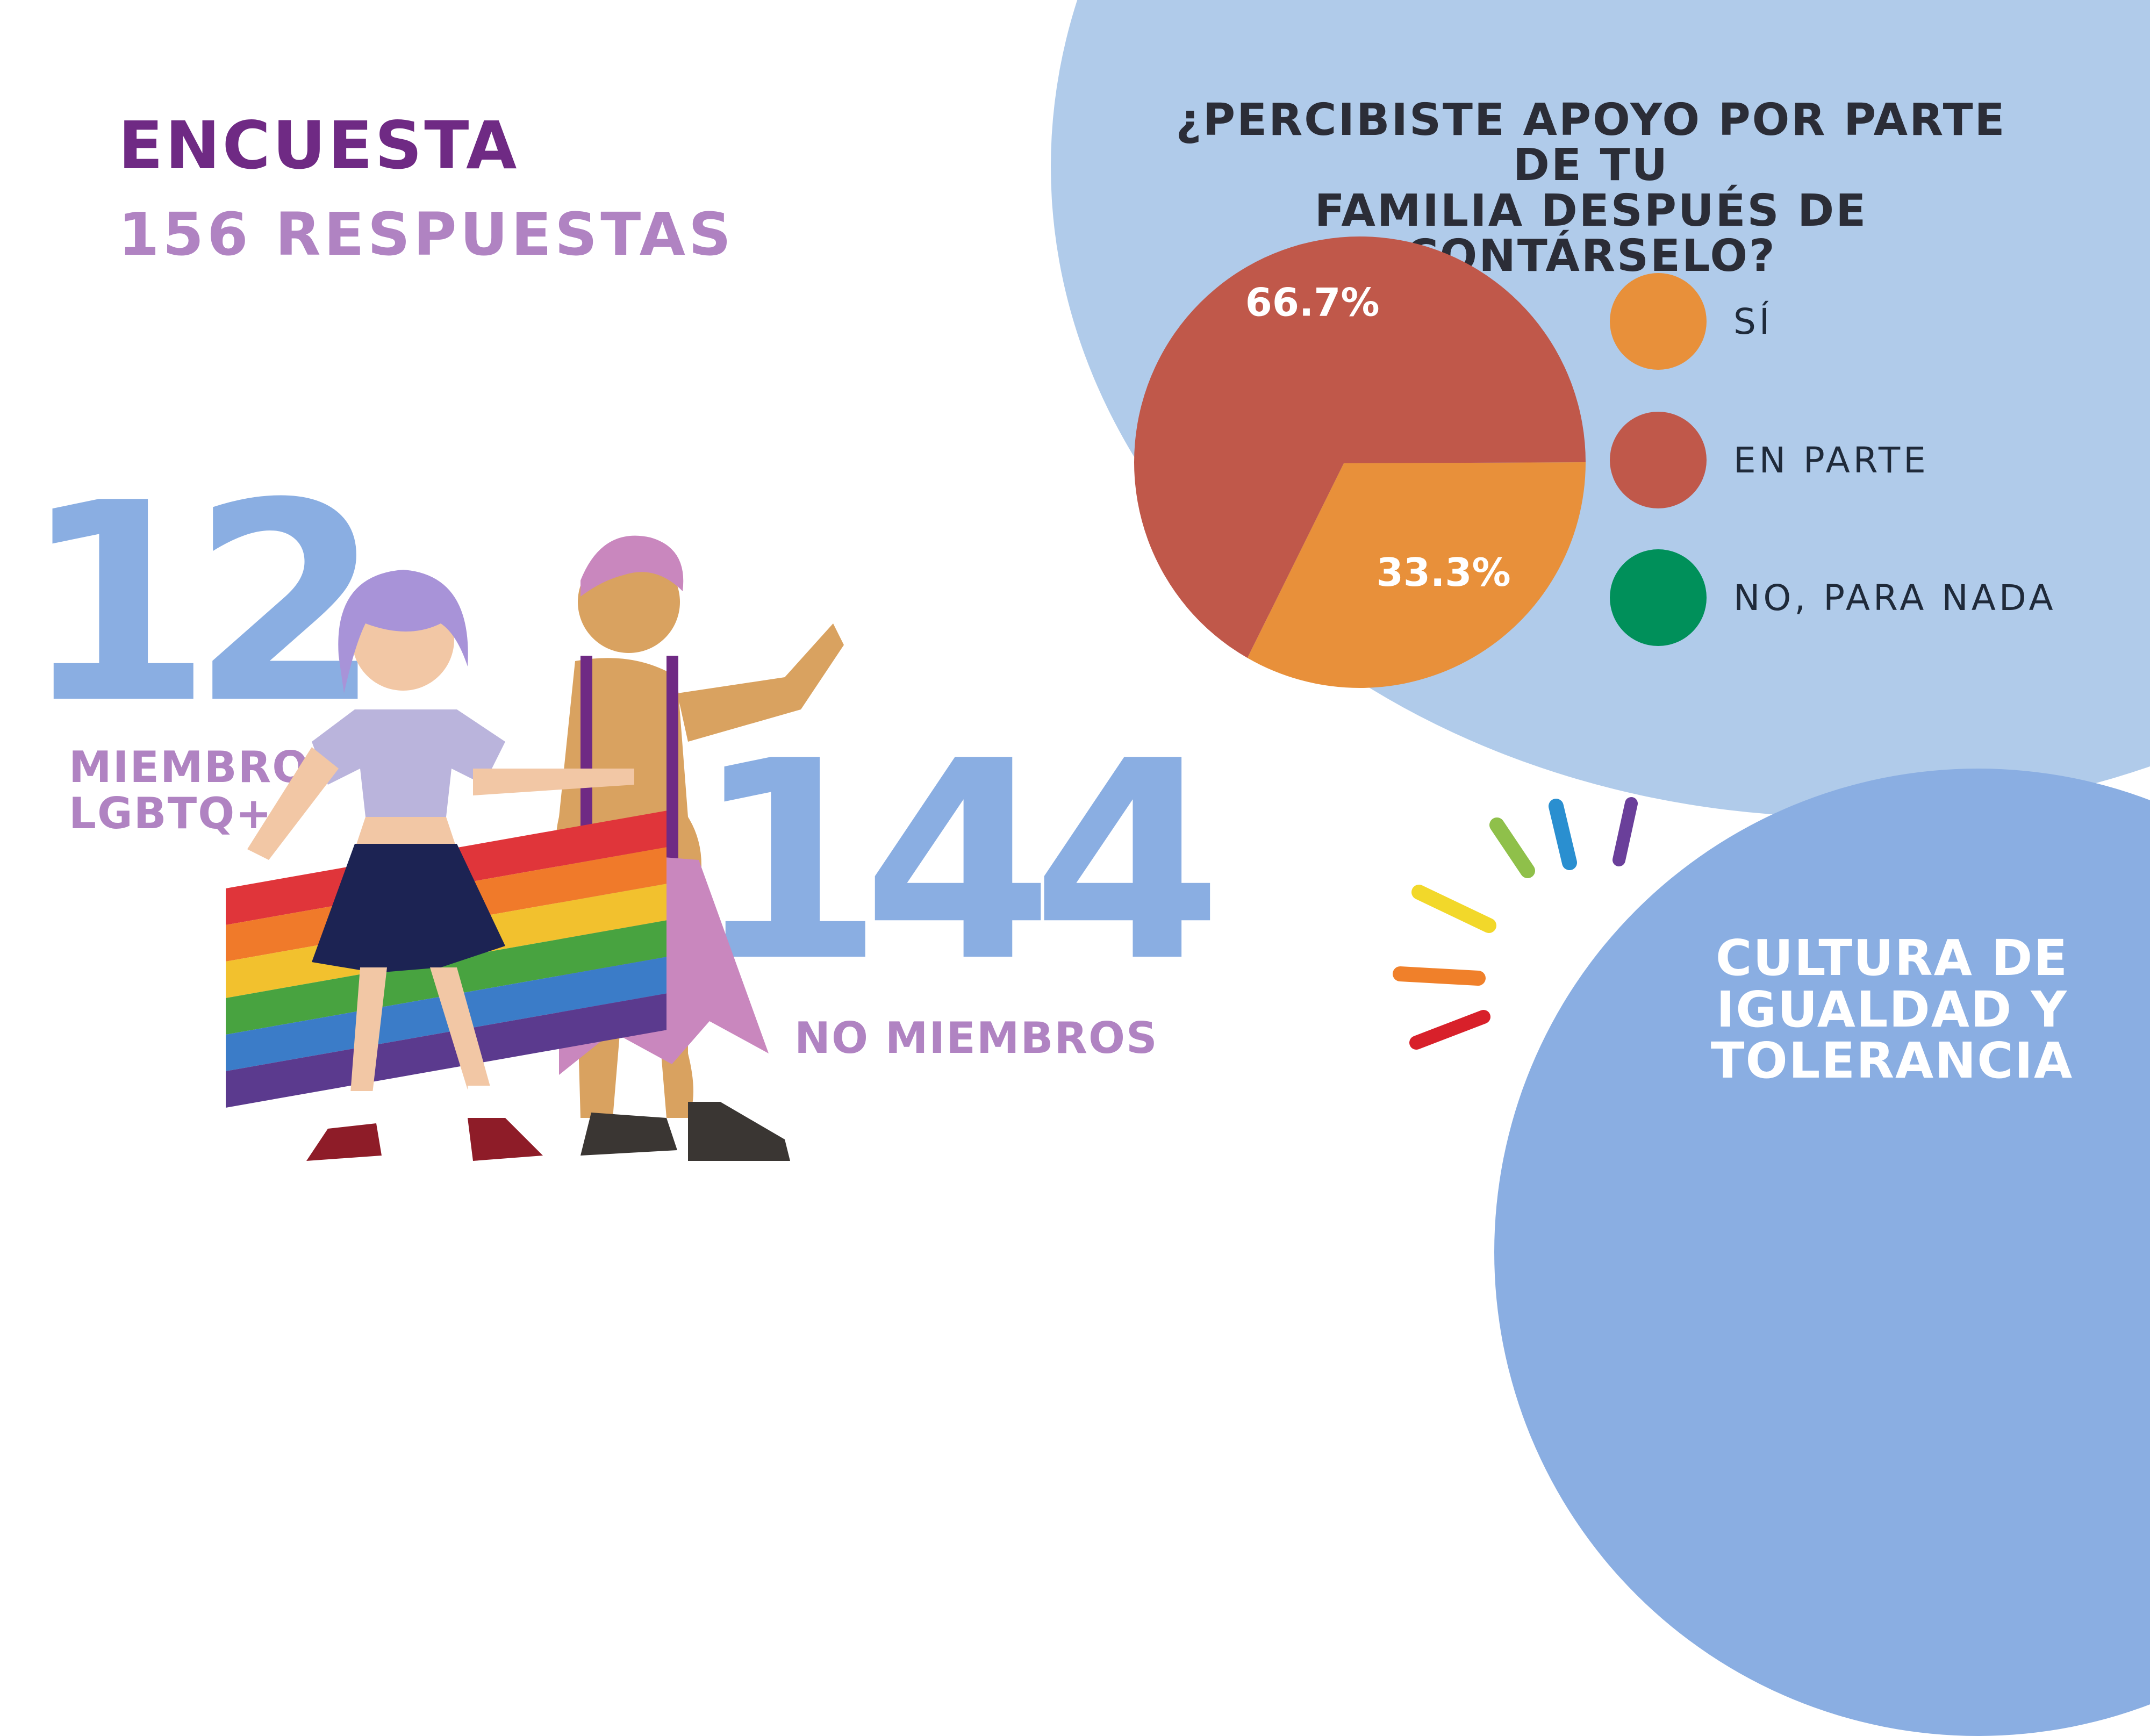  Describe the element at coordinates (976, 1038) in the screenshot. I see `non-members-label: NO MIEMBROS` at that location.